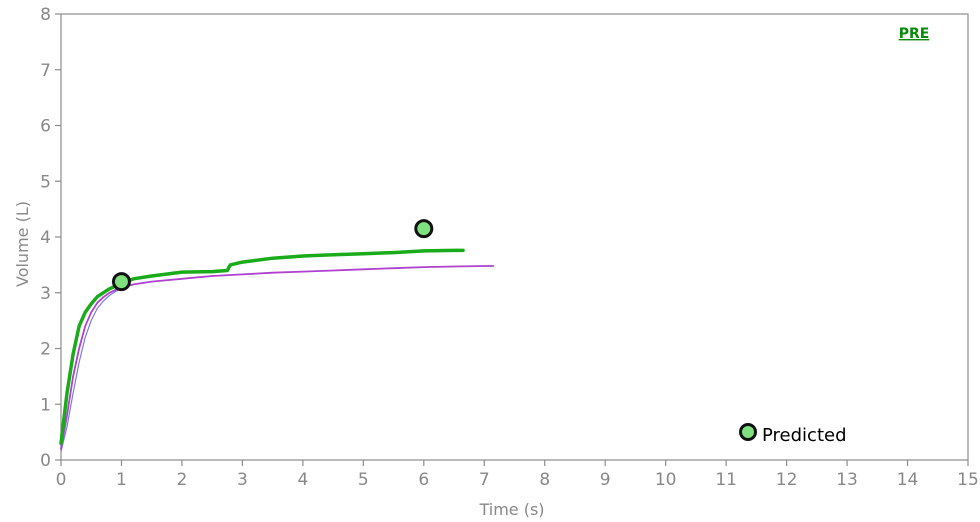 Image resolution: width=980 pixels, height=522 pixels. Describe the element at coordinates (847, 480) in the screenshot. I see `x-tick-label: 13` at that location.